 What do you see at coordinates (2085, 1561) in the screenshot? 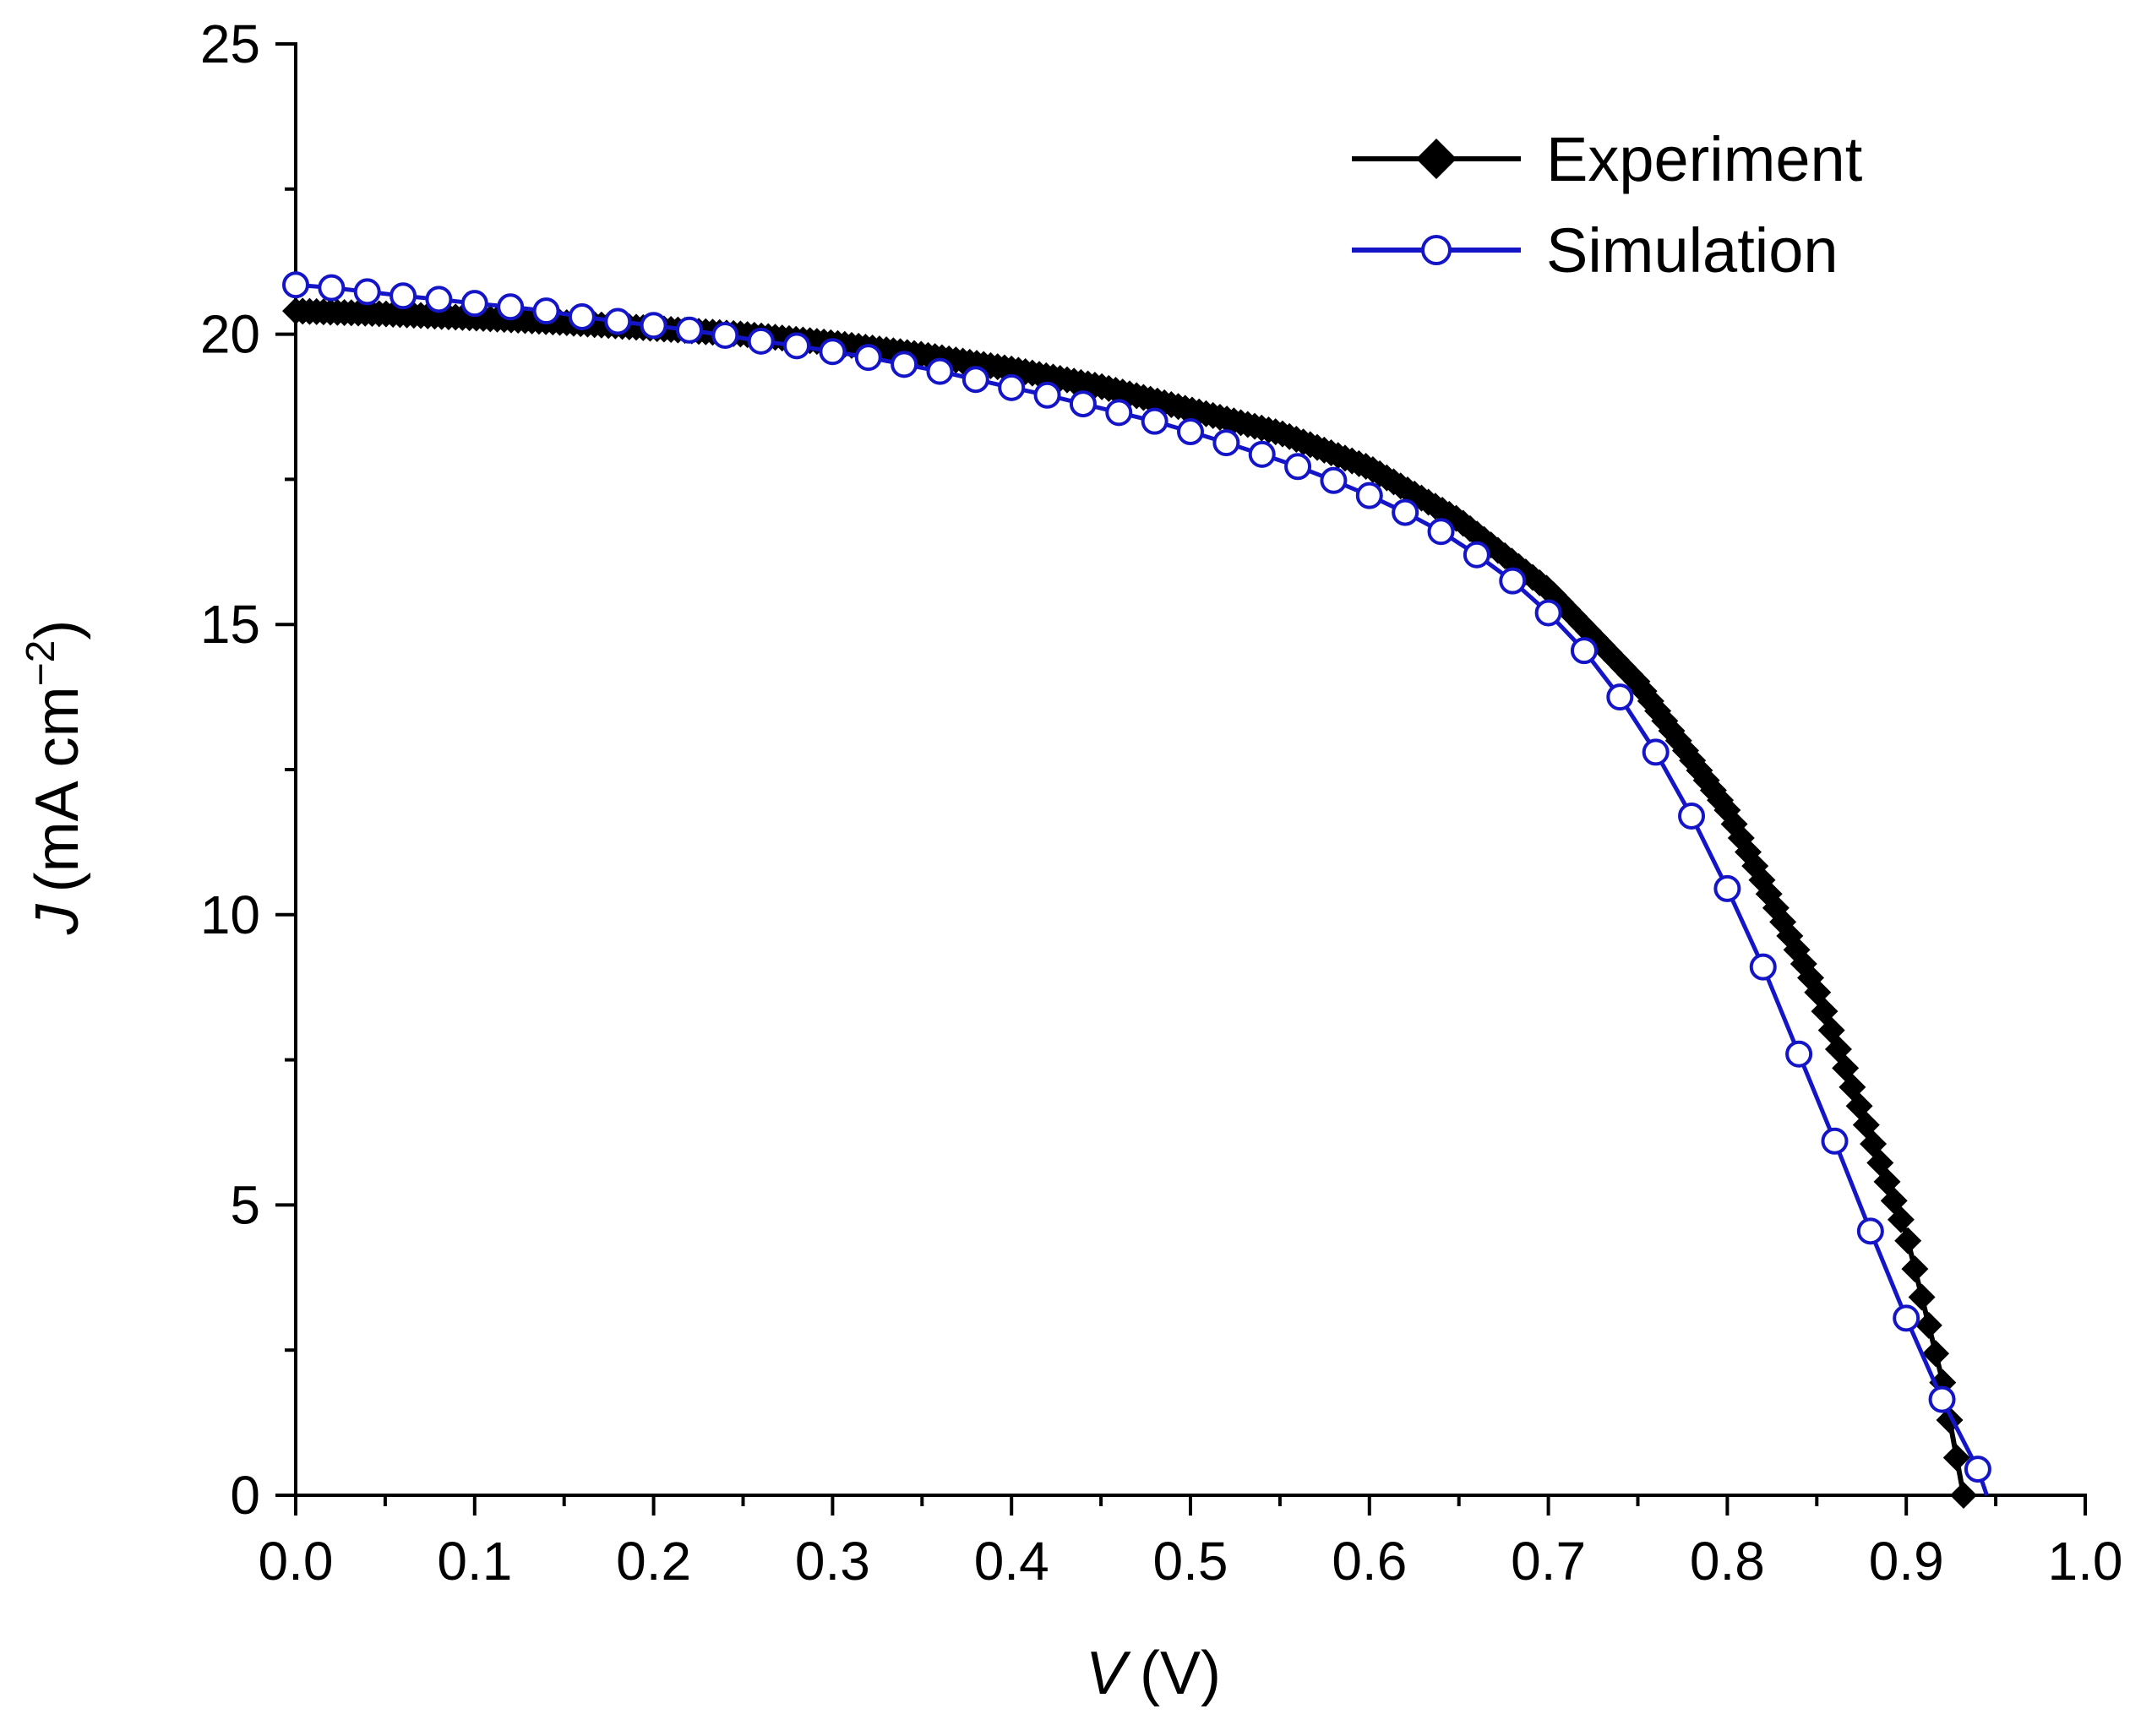
I see `x-tick-label: 1.0` at bounding box center [2085, 1561].